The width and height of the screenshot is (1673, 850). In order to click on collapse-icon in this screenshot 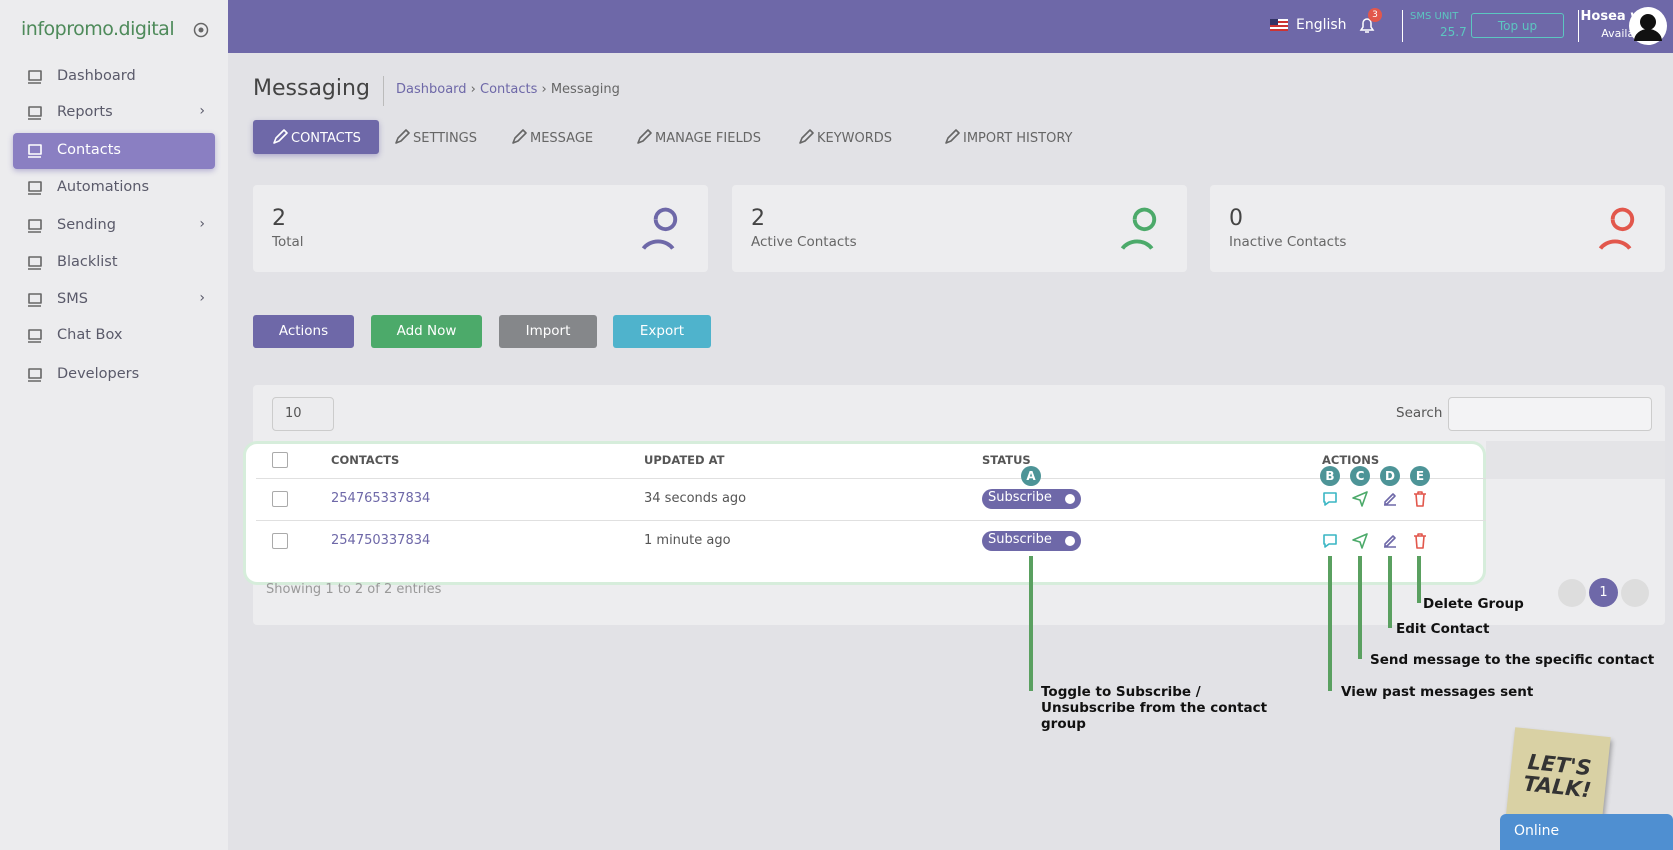, I will do `click(201, 30)`.